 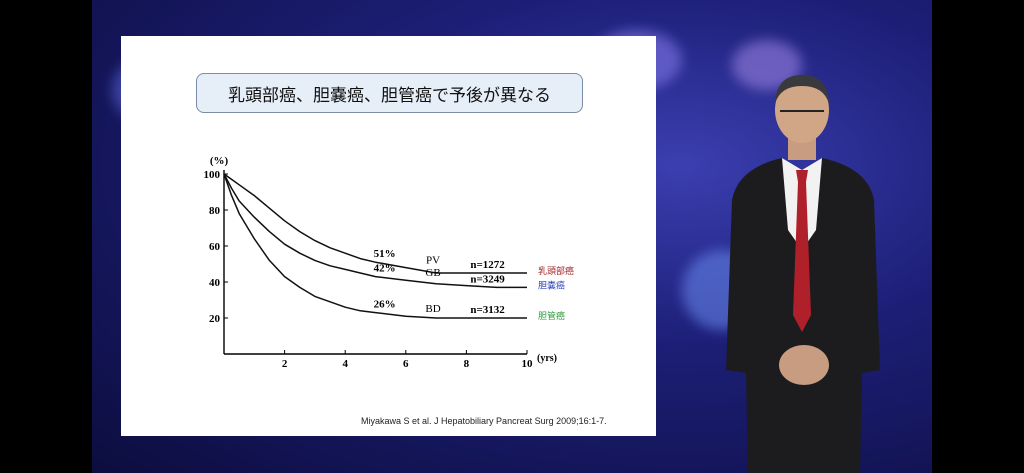 What do you see at coordinates (802, 251) in the screenshot?
I see `presenter-tie` at bounding box center [802, 251].